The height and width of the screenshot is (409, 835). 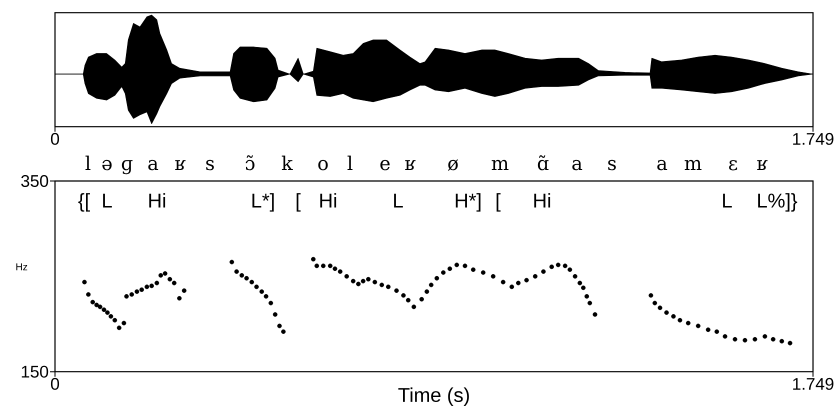 I want to click on text: k, so click(x=287, y=163).